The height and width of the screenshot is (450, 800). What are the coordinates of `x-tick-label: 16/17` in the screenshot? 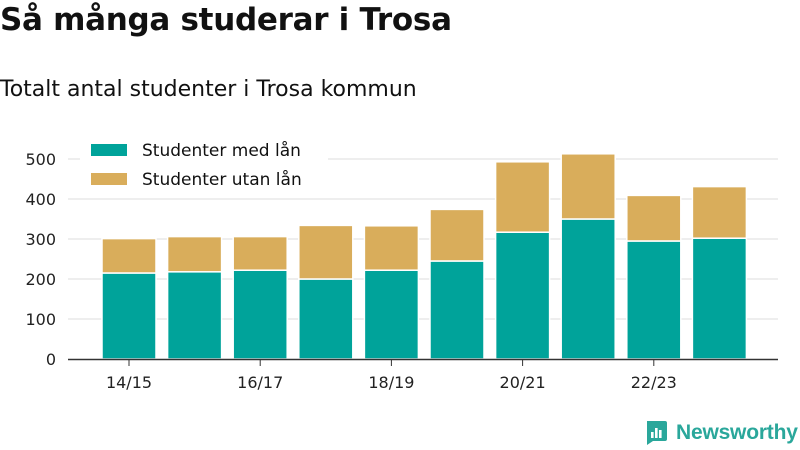 It's located at (260, 382).